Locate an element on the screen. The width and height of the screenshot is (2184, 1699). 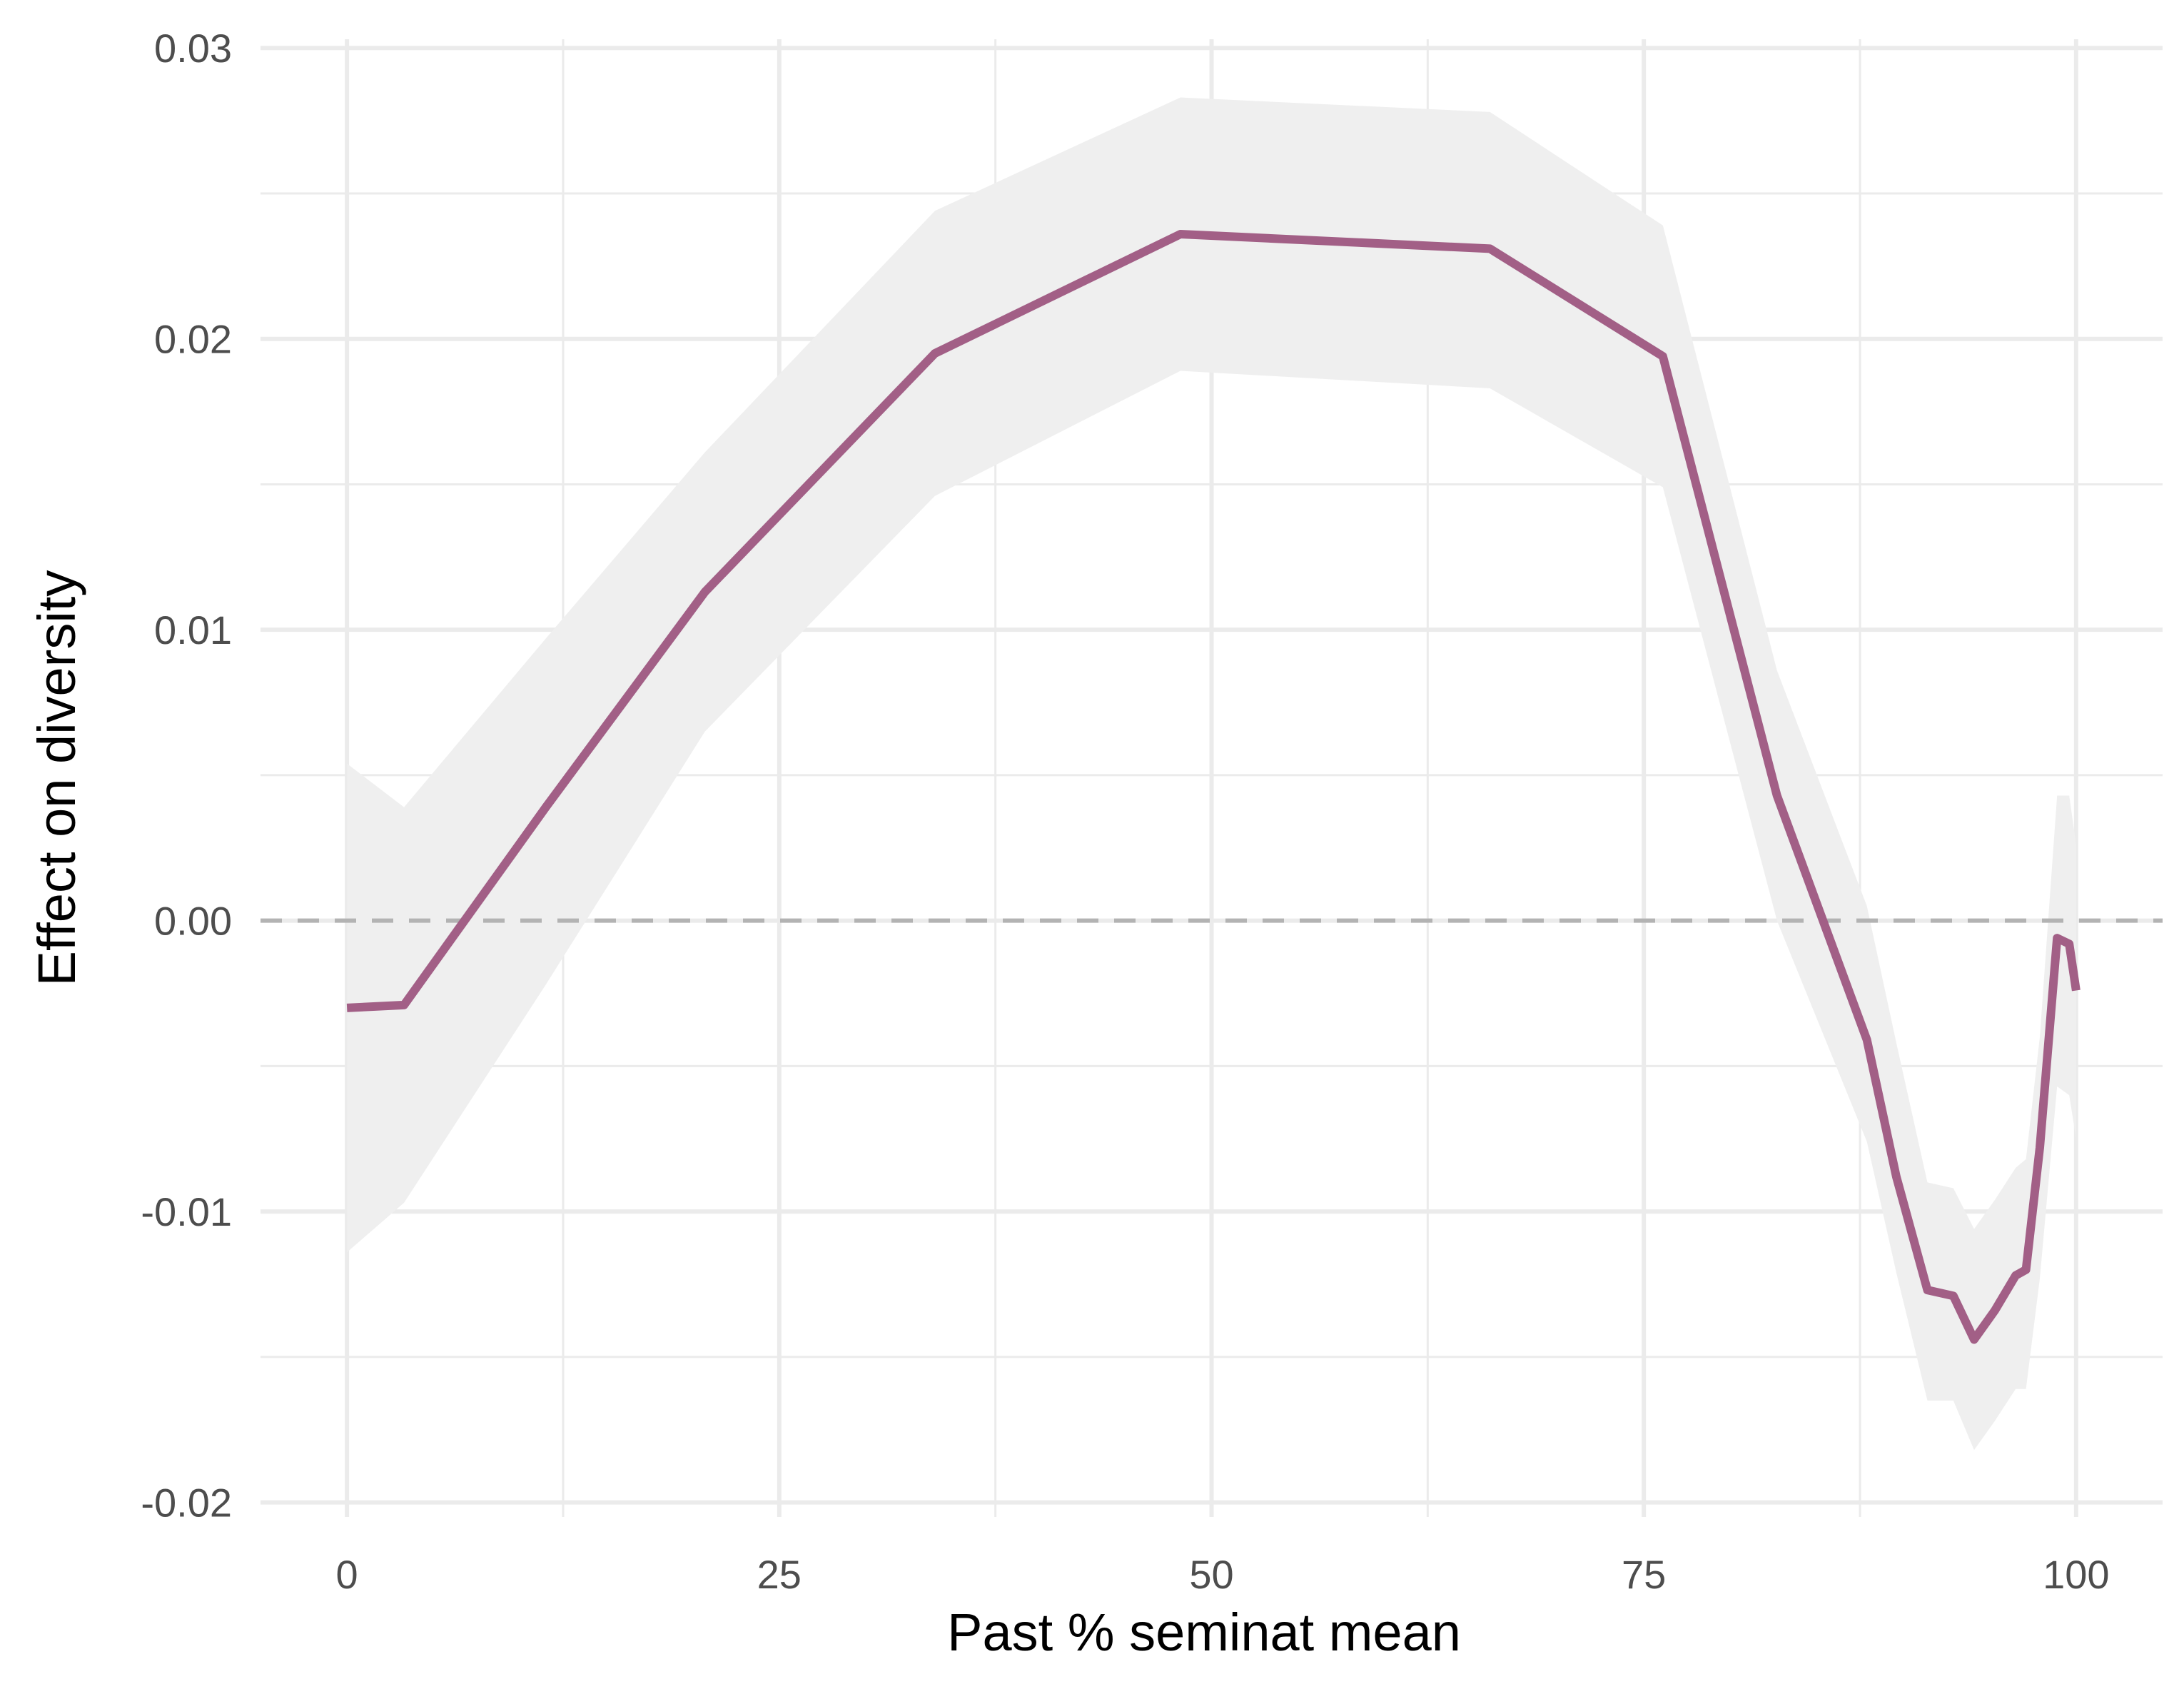
x-axis-title: Past % seminat mean is located at coordinates (1204, 1633).